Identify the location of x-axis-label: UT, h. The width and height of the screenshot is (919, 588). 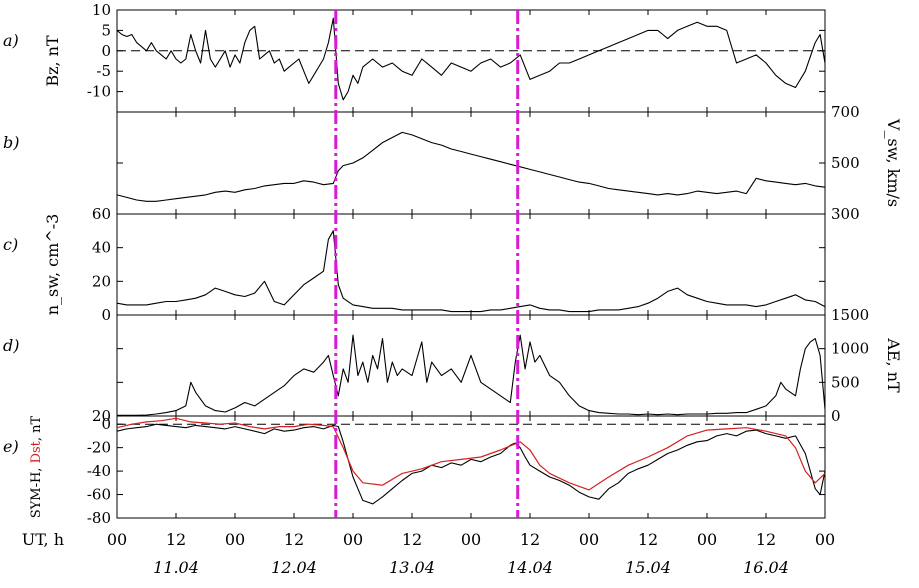
(43, 539).